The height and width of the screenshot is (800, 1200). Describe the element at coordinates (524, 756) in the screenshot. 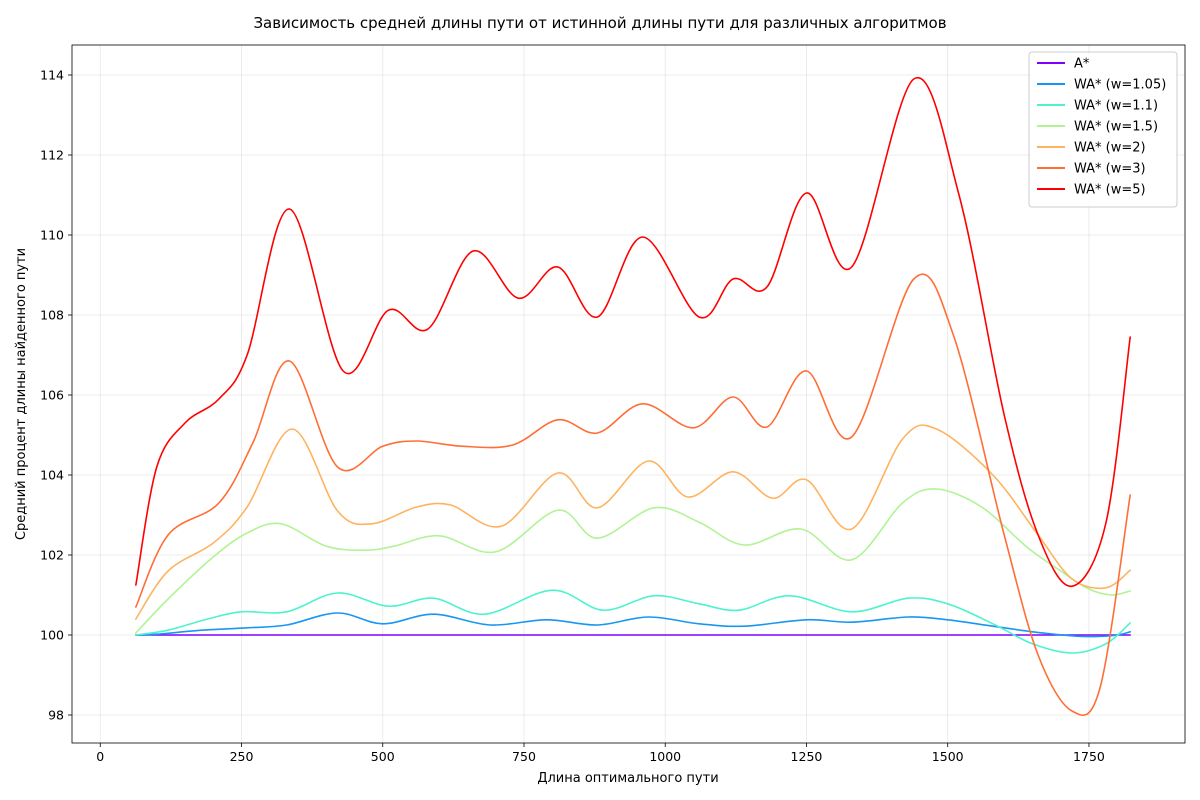

I see `x-tick-label: 750` at that location.